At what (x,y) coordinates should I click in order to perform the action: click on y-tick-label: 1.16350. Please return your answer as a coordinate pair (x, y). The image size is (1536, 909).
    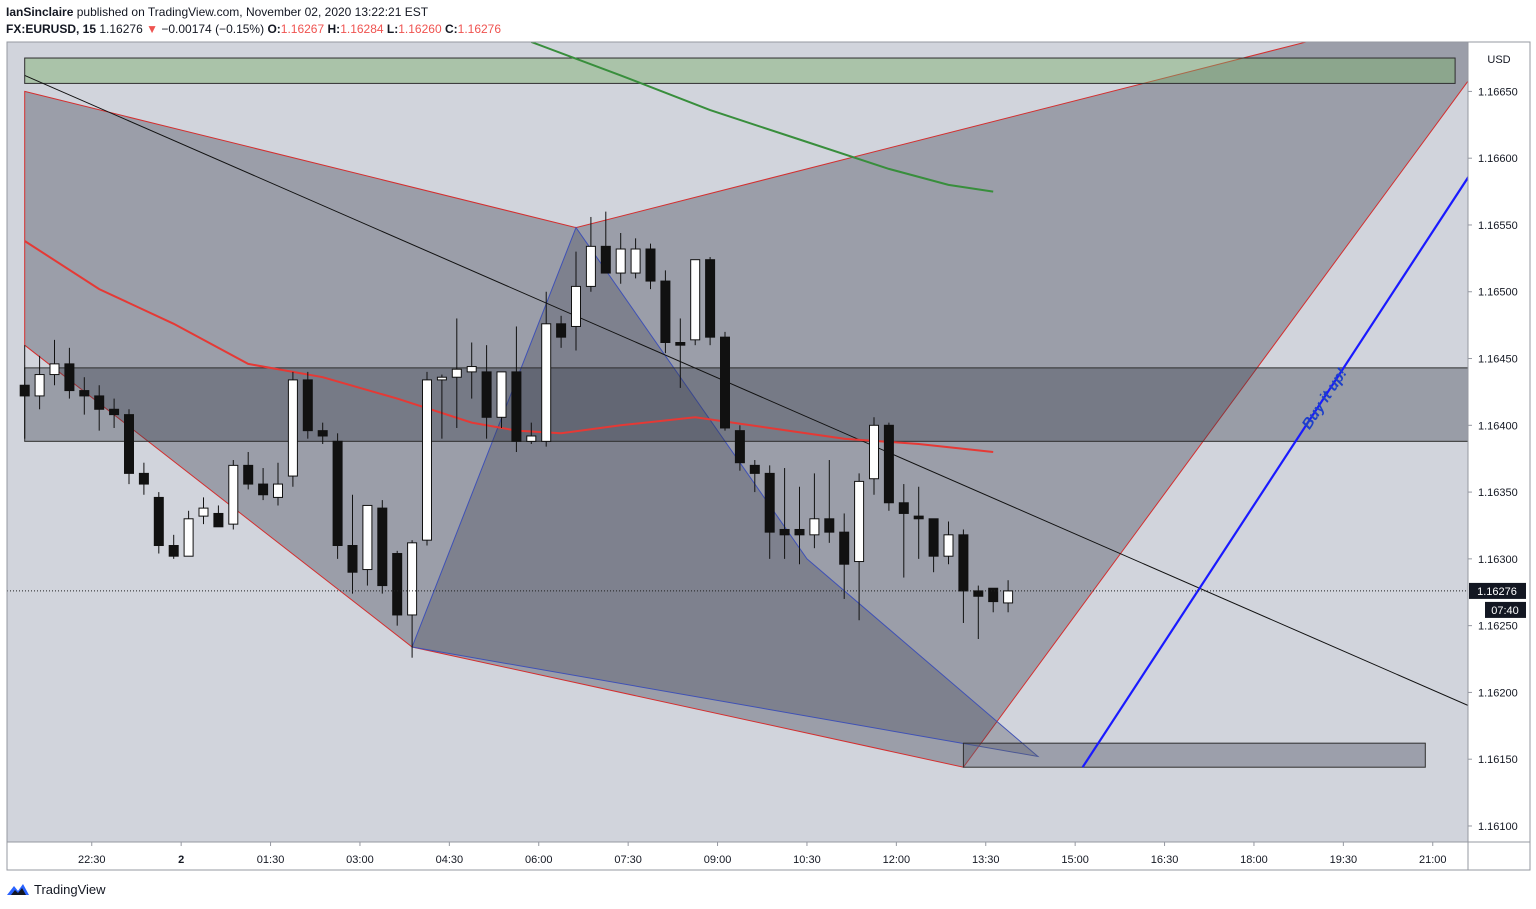
    Looking at the image, I should click on (1498, 493).